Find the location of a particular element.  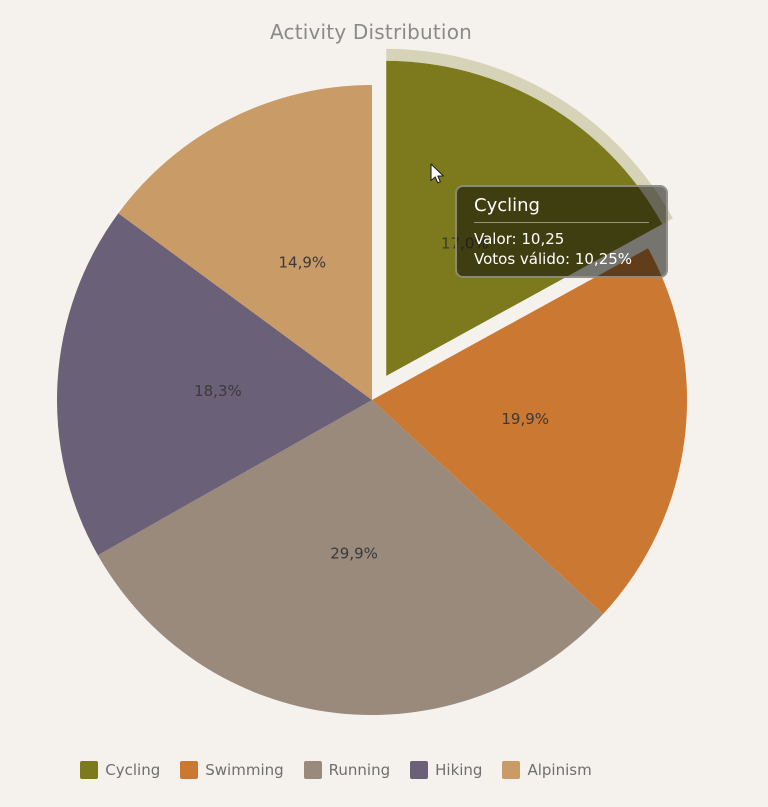

legend-item-alpinism: Alpinism is located at coordinates (547, 770).